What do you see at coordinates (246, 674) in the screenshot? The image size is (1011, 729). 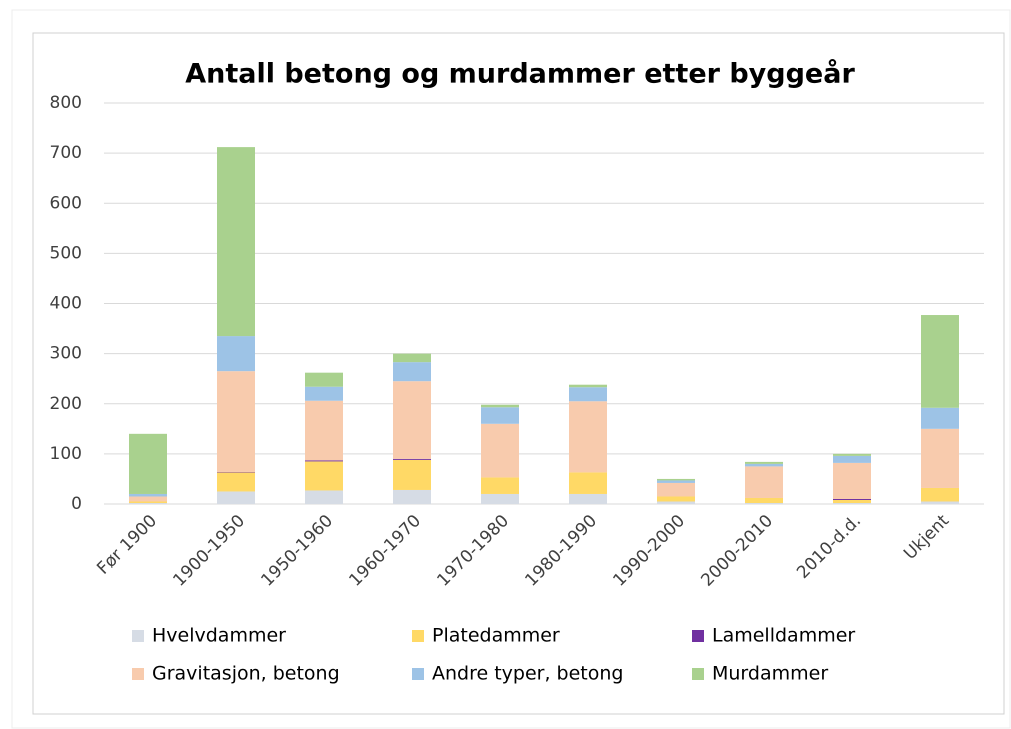 I see `legend-label: Gravitasjon, betong` at bounding box center [246, 674].